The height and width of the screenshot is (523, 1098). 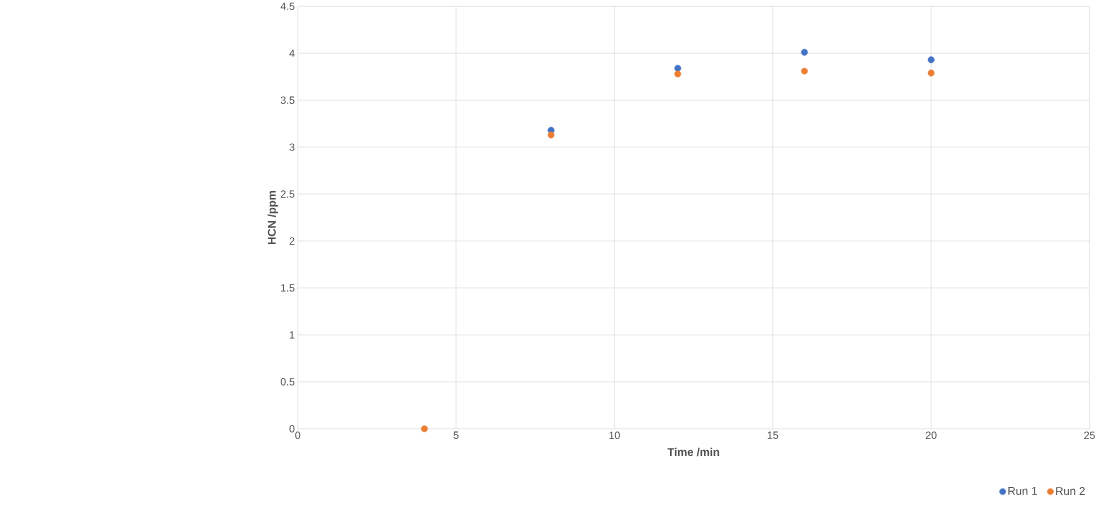 What do you see at coordinates (292, 241) in the screenshot?
I see `y-tick-label: 2` at bounding box center [292, 241].